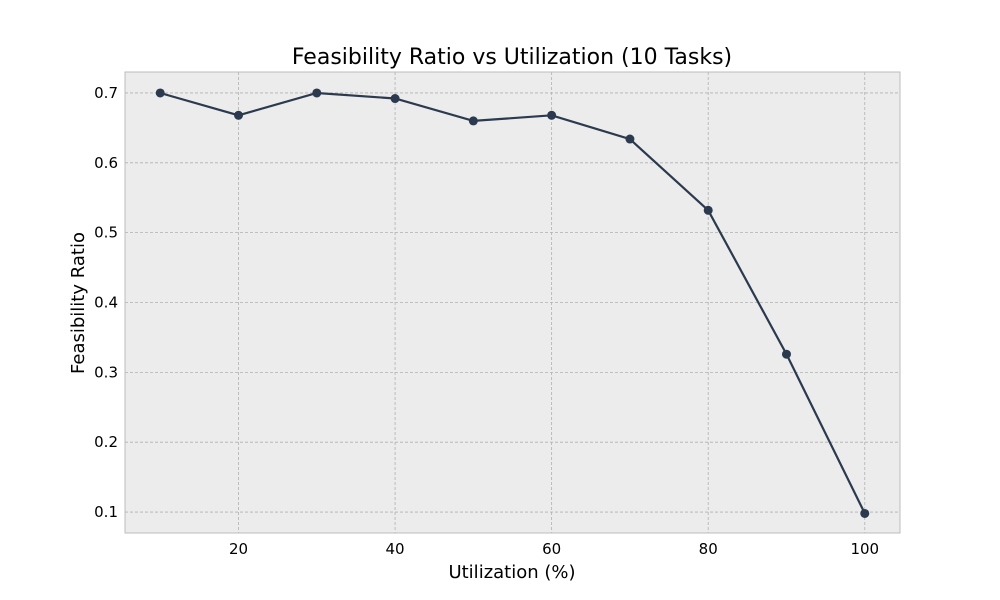 Image resolution: width=1000 pixels, height=600 pixels. What do you see at coordinates (106, 163) in the screenshot?
I see `y-tick-label: 0.6` at bounding box center [106, 163].